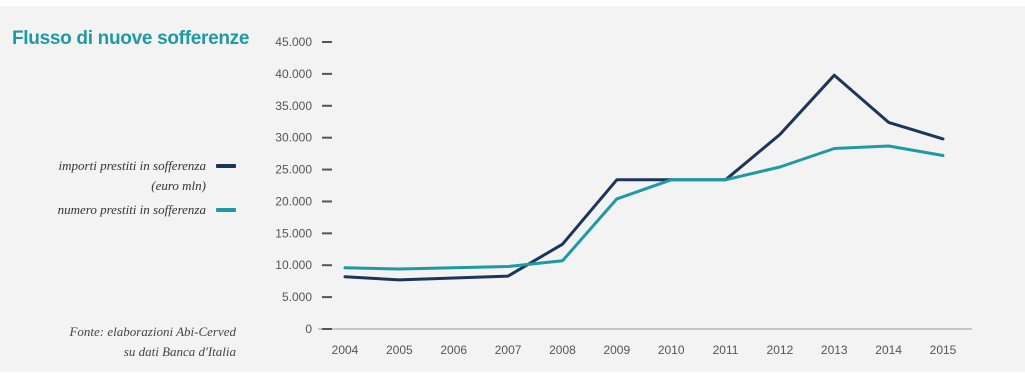 The width and height of the screenshot is (1025, 378). What do you see at coordinates (293, 106) in the screenshot?
I see `y-tick-label: 35.000` at bounding box center [293, 106].